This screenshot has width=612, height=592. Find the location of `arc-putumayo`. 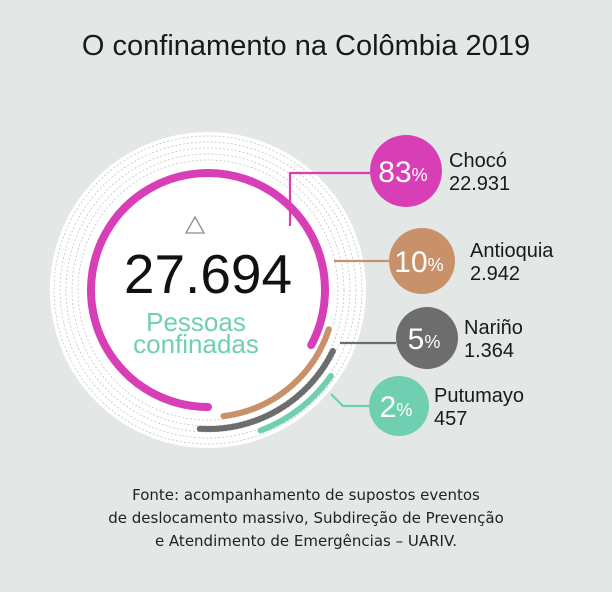

arc-putumayo is located at coordinates (295, 403).